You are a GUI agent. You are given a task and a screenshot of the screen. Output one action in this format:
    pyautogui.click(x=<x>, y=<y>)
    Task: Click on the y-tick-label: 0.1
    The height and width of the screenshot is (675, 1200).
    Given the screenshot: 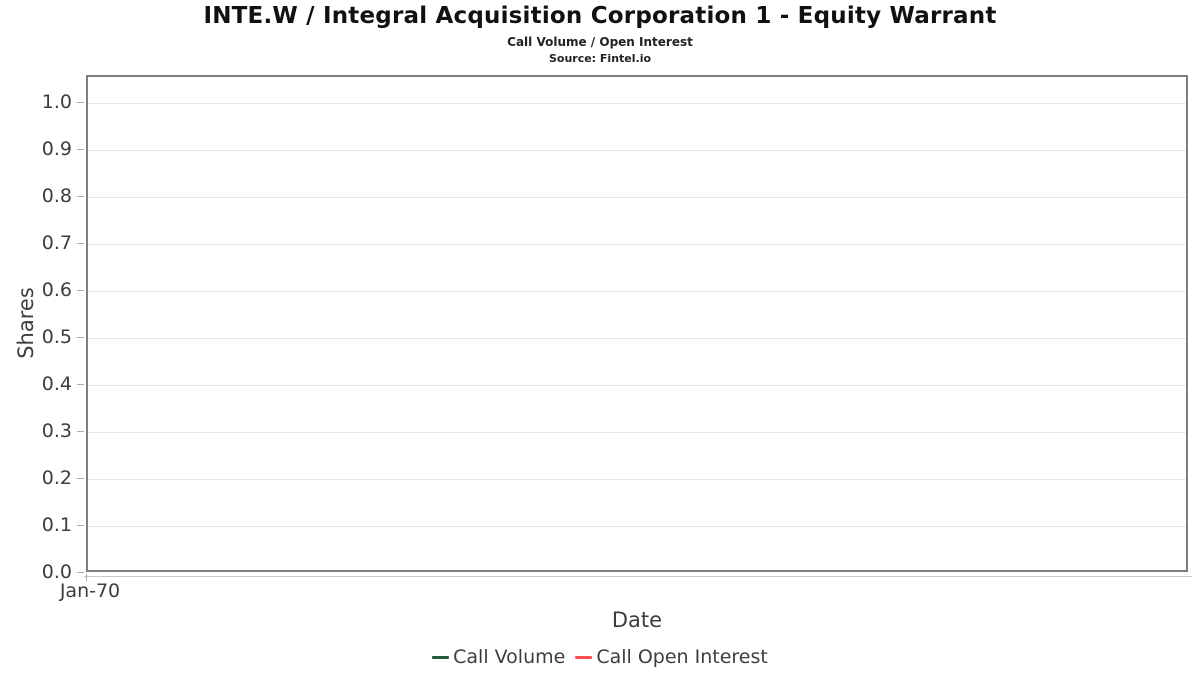 What is the action you would take?
    pyautogui.click(x=56, y=525)
    